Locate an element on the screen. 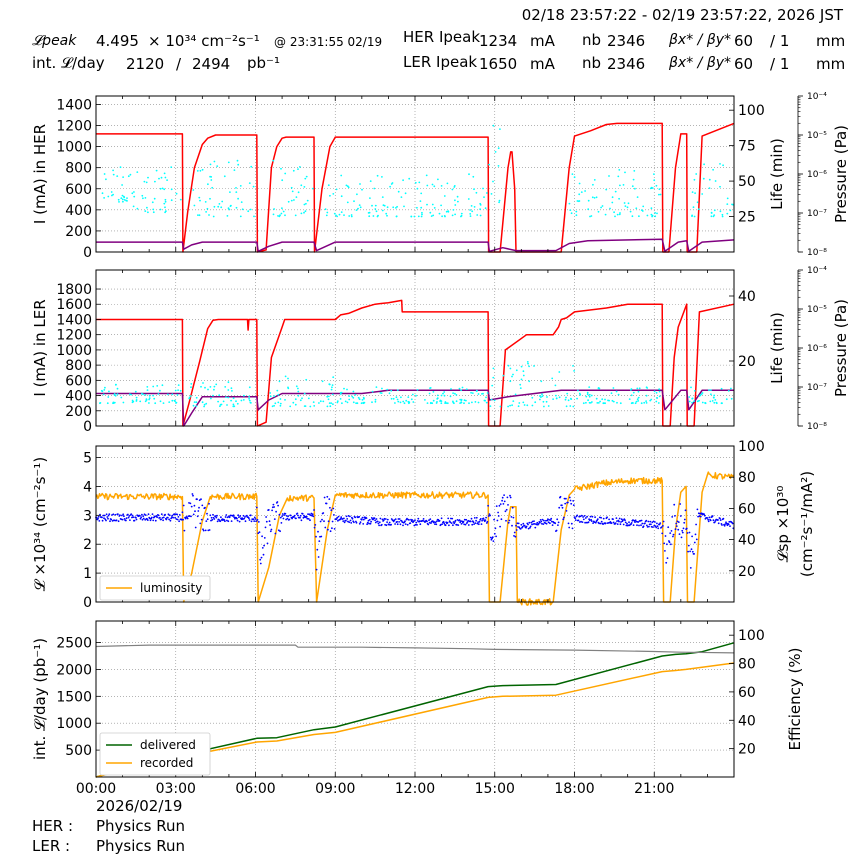 Image resolution: width=864 pixels, height=864 pixels. y-right-tick-label: 20 is located at coordinates (747, 750).